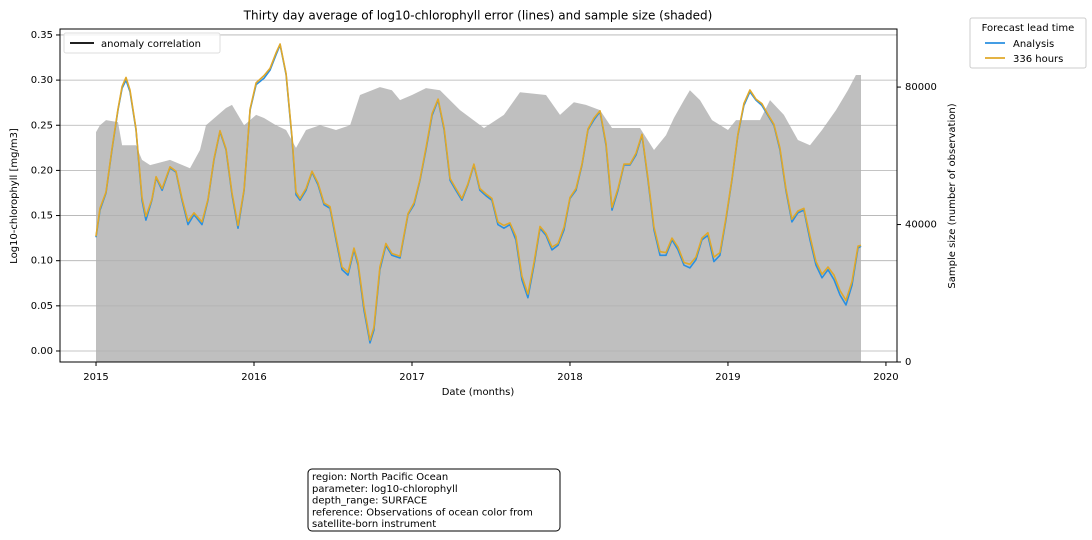 Image resolution: width=1092 pixels, height=540 pixels. I want to click on y-tick-label: 0.35, so click(42, 35).